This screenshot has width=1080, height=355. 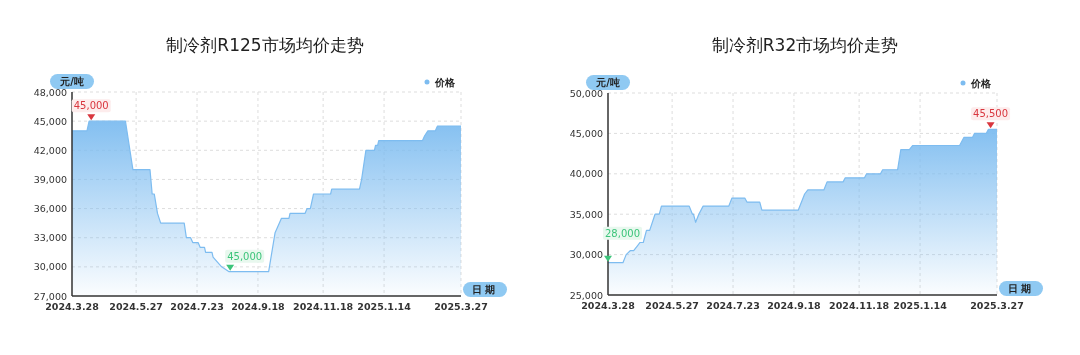 What do you see at coordinates (50, 179) in the screenshot?
I see `y-tick-label: 39,000` at bounding box center [50, 179].